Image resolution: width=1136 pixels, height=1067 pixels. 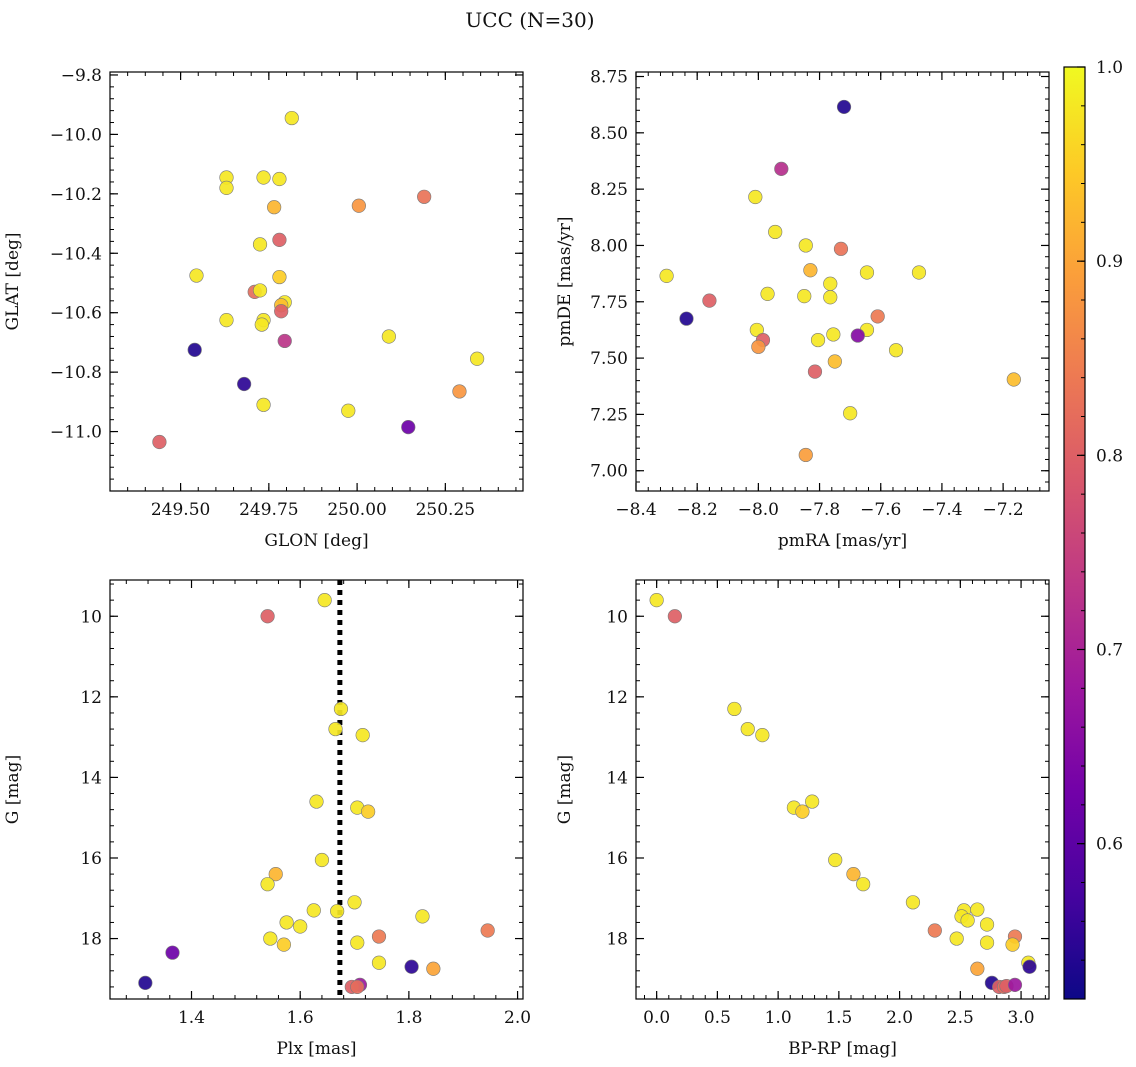 I want to click on x-tick-label: −7.6, so click(x=880, y=510).